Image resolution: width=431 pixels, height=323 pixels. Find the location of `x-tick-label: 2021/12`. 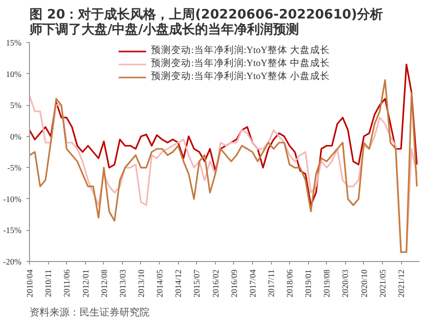

x-tick-label: 2021/12 is located at coordinates (401, 283).